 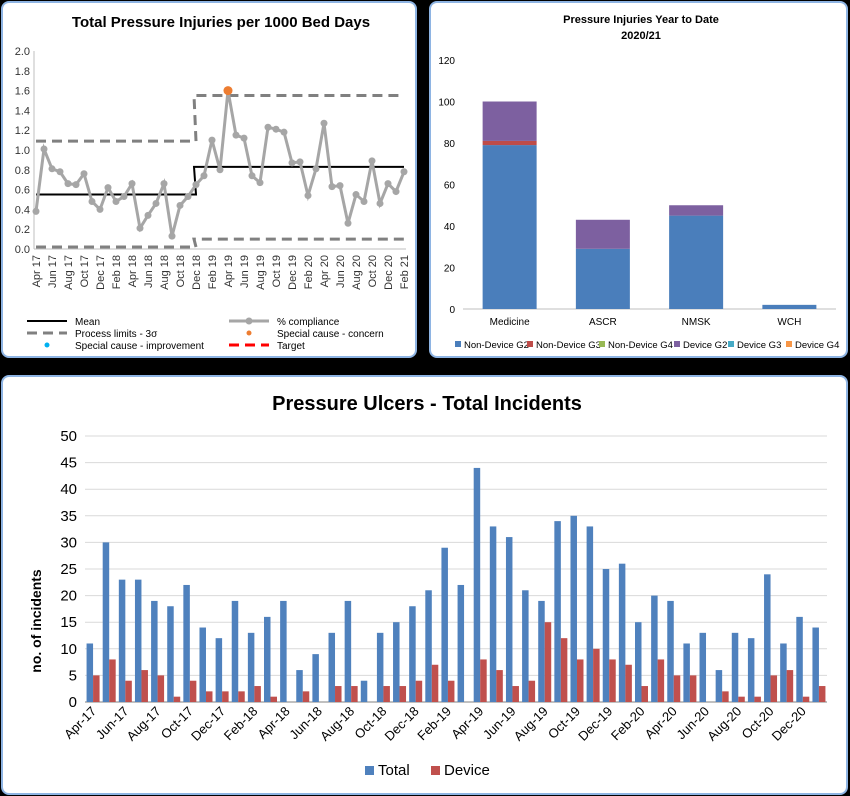 I want to click on x-tick-label: Dec 19, so click(x=293, y=272).